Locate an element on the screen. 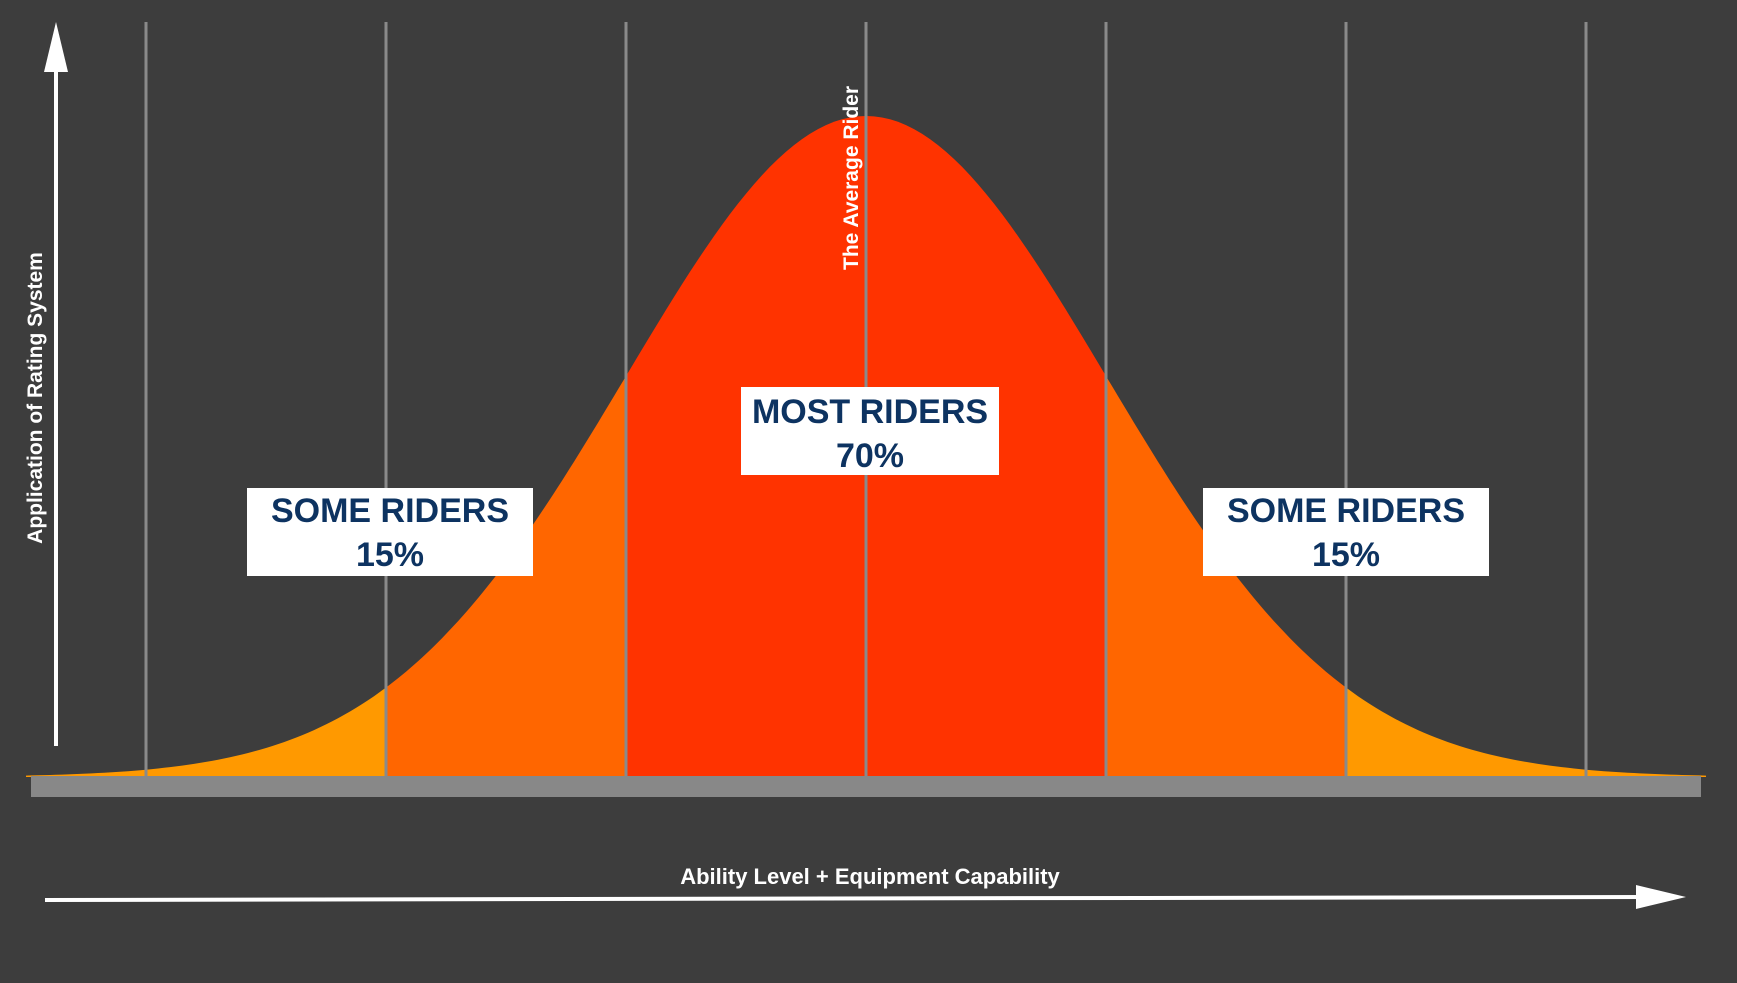 Image resolution: width=1737 pixels, height=983 pixels. band-tail-right is located at coordinates (1526, 732).